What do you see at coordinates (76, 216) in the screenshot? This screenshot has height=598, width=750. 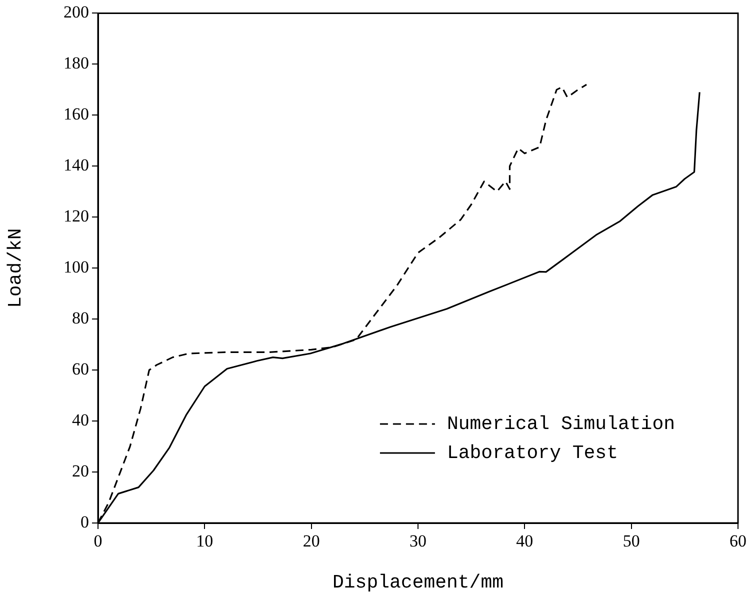 I see `y-tick-label: 120` at bounding box center [76, 216].